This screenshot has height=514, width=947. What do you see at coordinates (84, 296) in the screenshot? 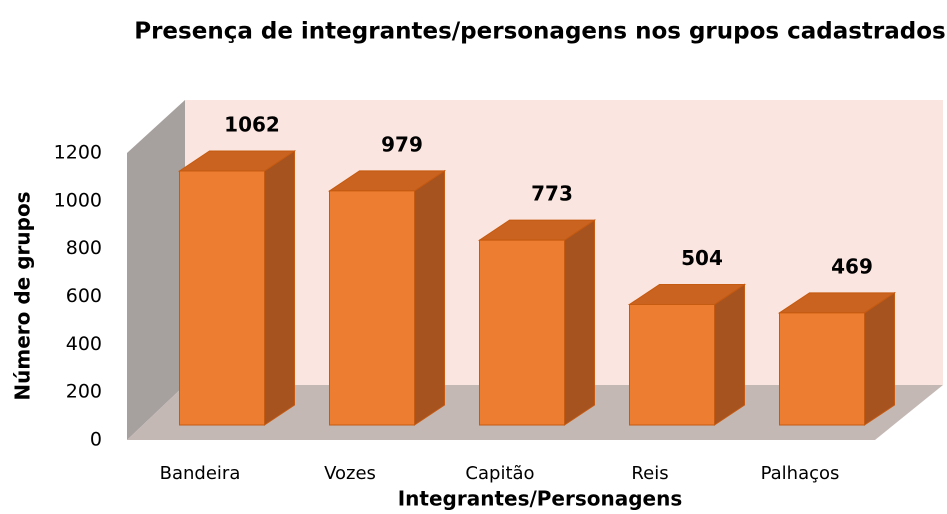
I see `y-tick-label: 600` at bounding box center [84, 296].